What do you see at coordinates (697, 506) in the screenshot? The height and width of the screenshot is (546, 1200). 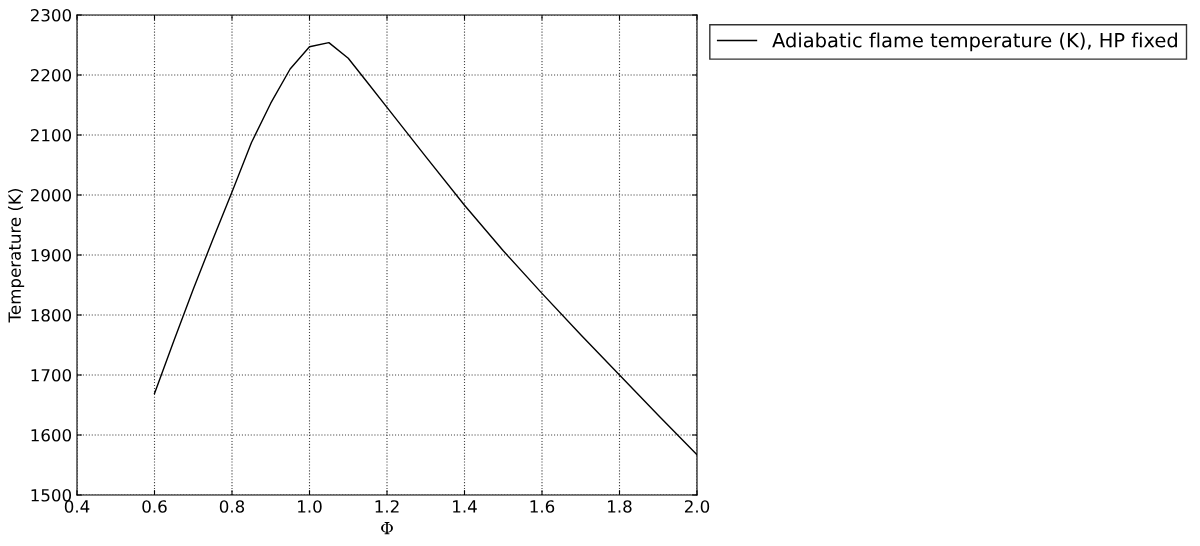 I see `x-tick-label: 2.0` at bounding box center [697, 506].